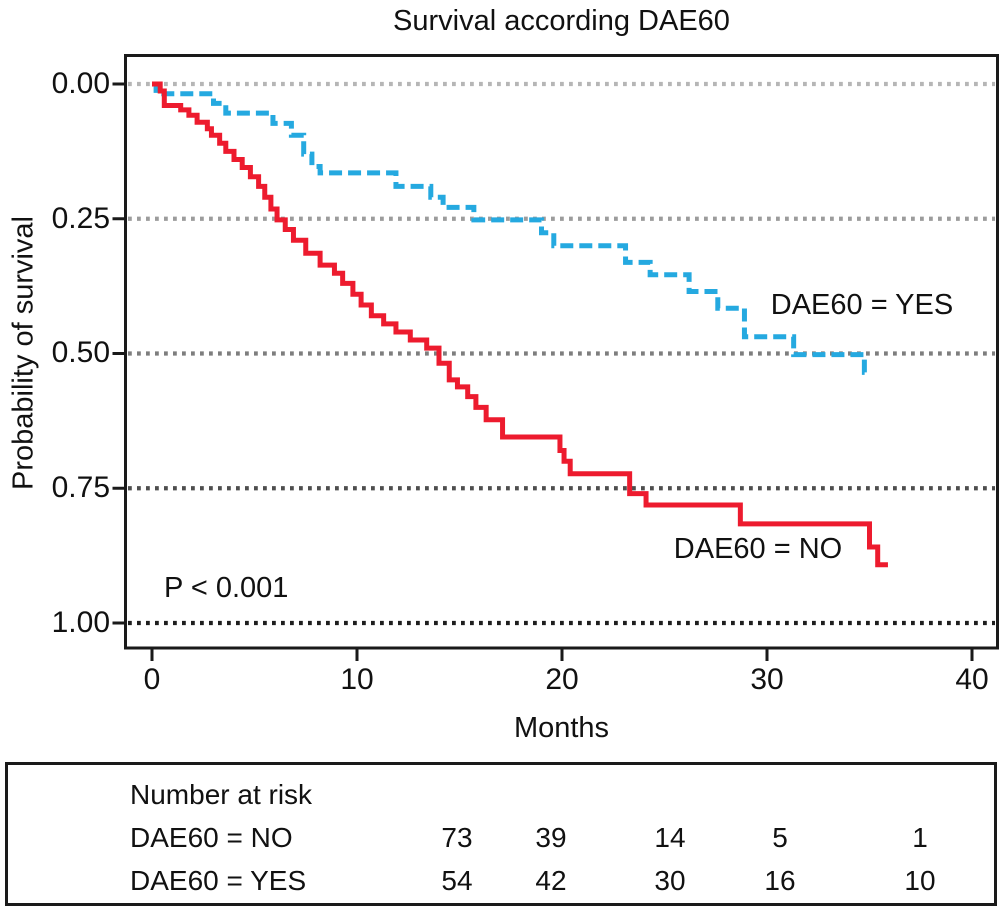  I want to click on y-tick-label-0.75: 0.75, so click(80, 487).